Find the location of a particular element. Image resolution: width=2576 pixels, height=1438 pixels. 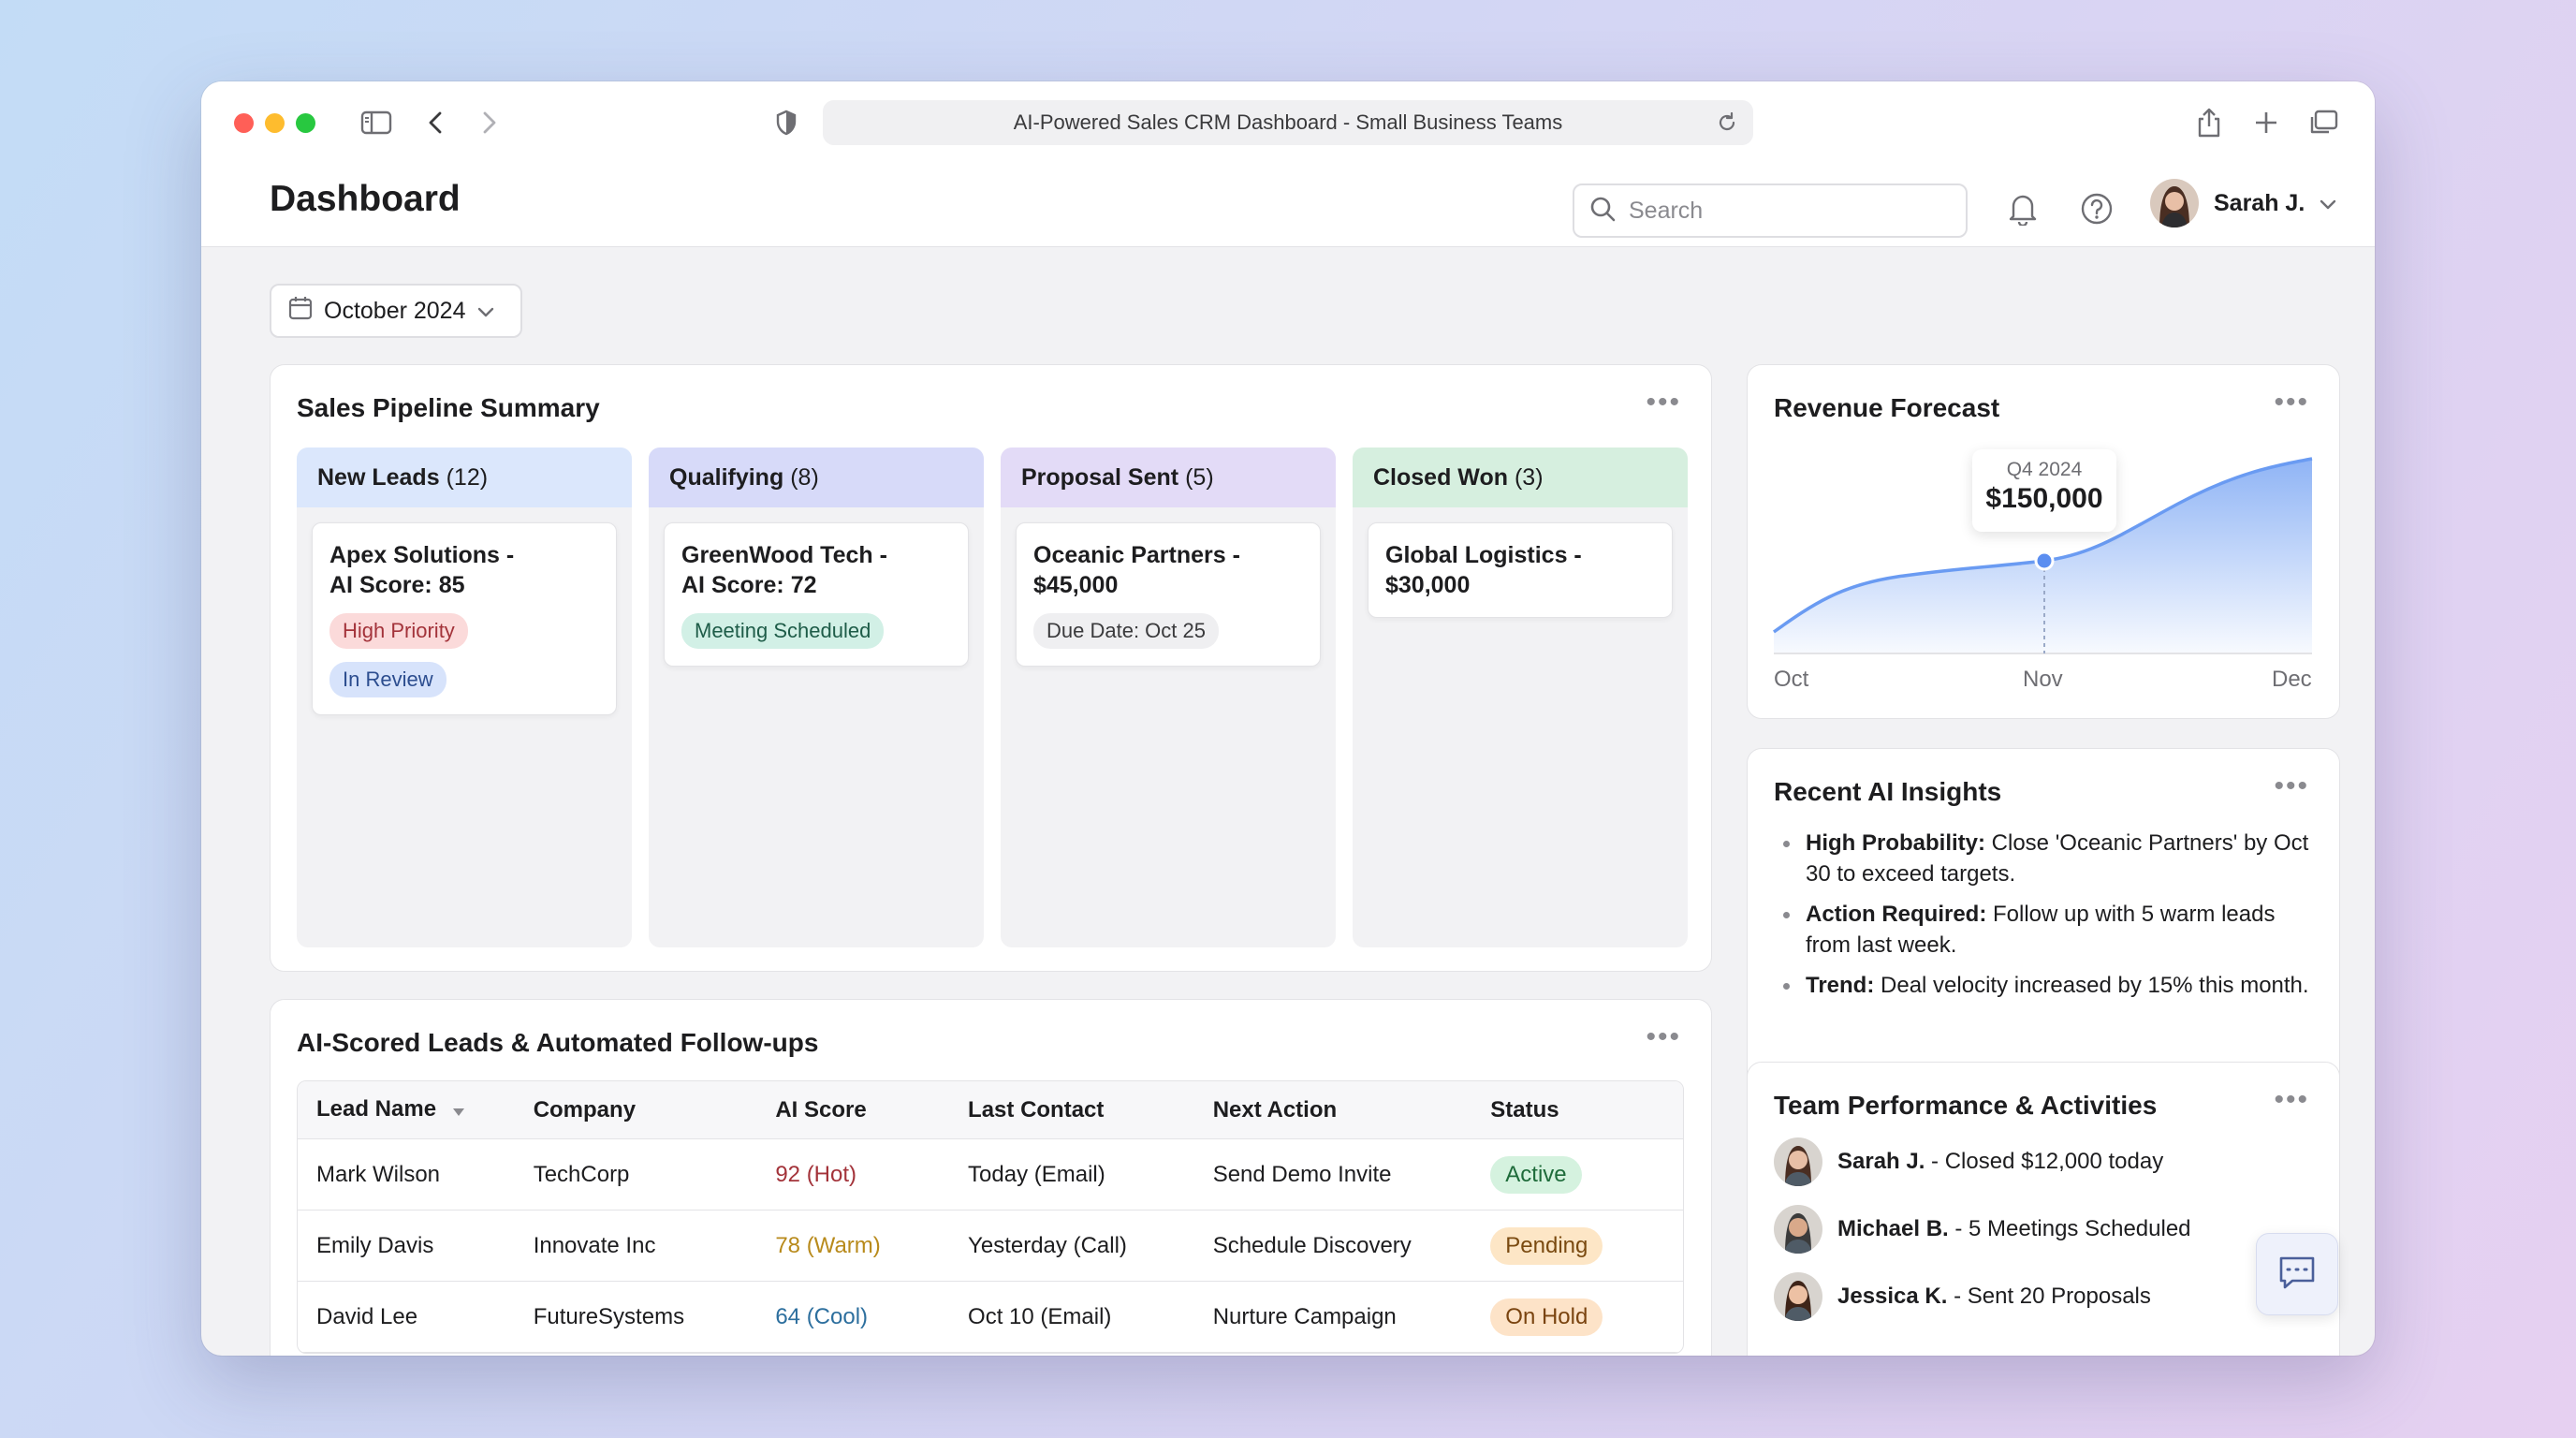

company-cell: FutureSystems is located at coordinates (609, 1316).